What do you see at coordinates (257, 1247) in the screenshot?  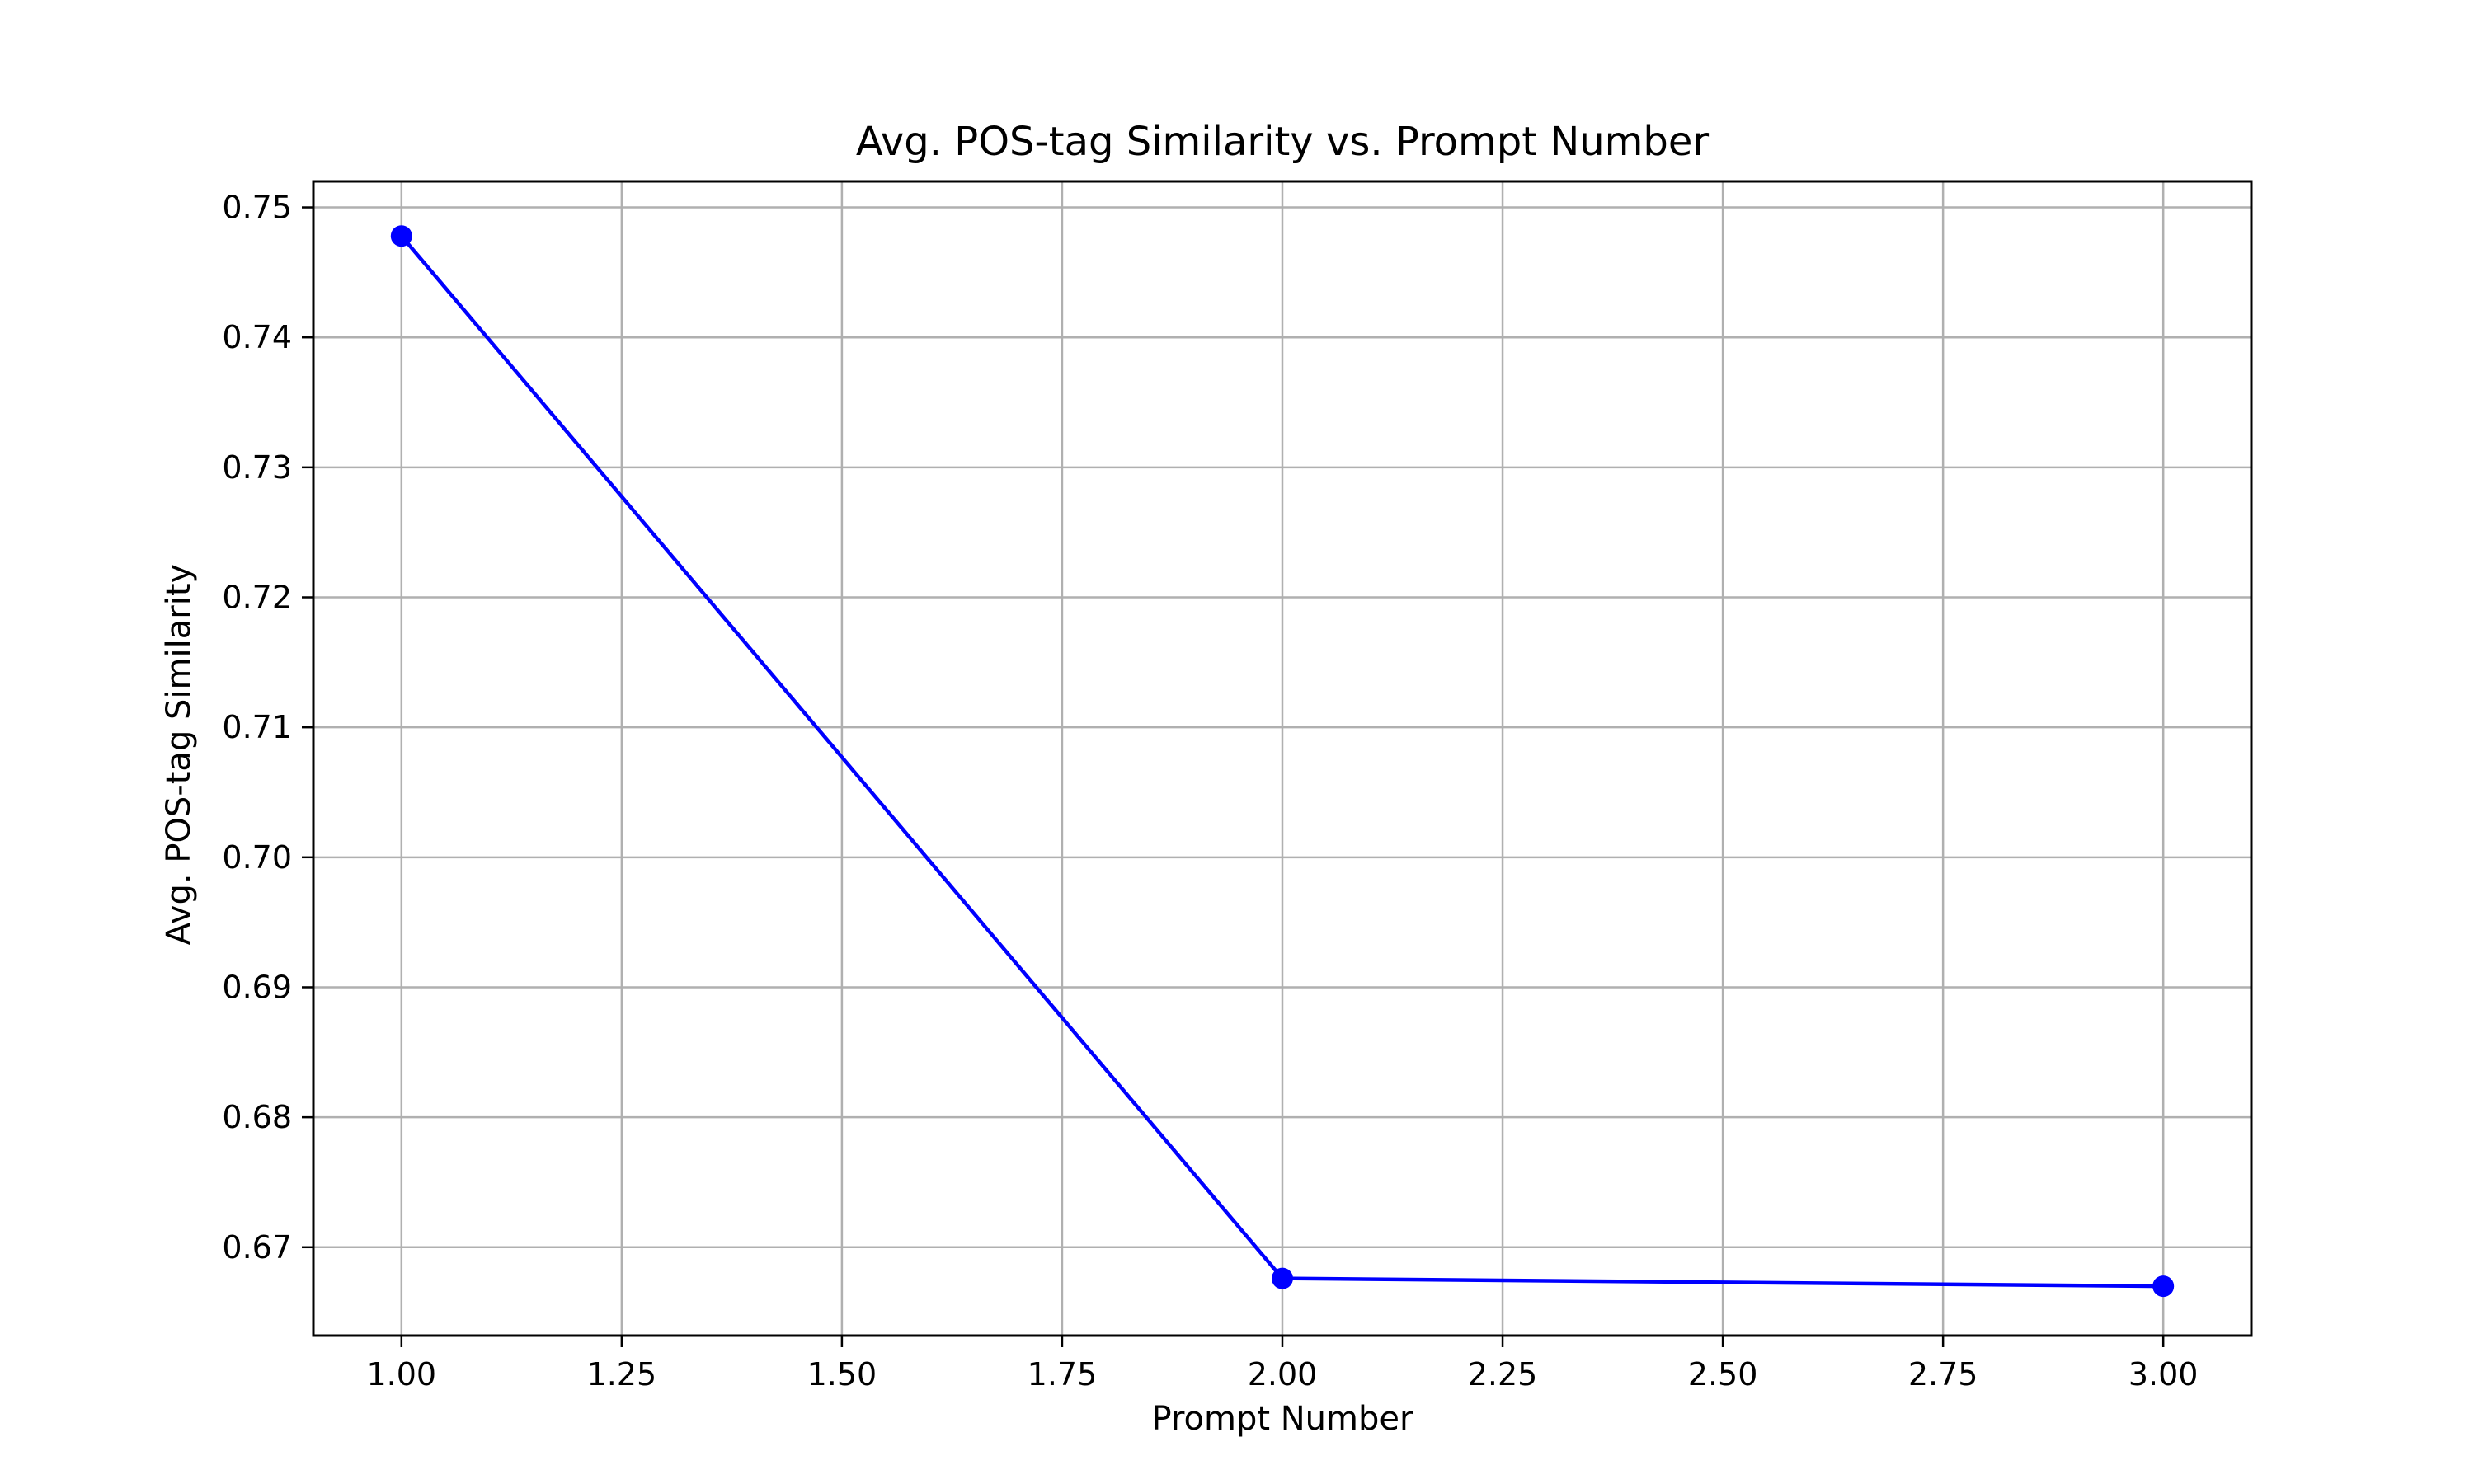 I see `y-tick-label: 0.67` at bounding box center [257, 1247].